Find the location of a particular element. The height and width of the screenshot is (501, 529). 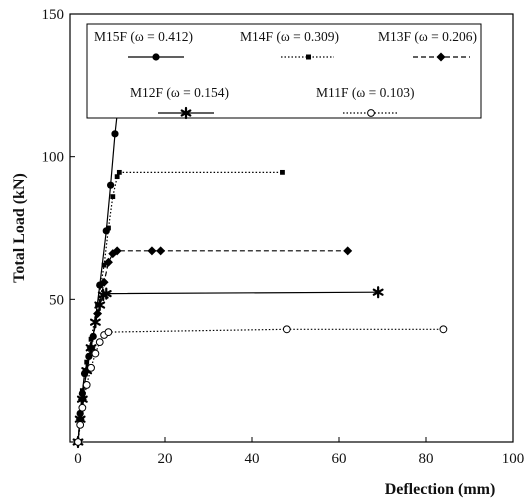

x-tick-label: 100 is located at coordinates (513, 459).